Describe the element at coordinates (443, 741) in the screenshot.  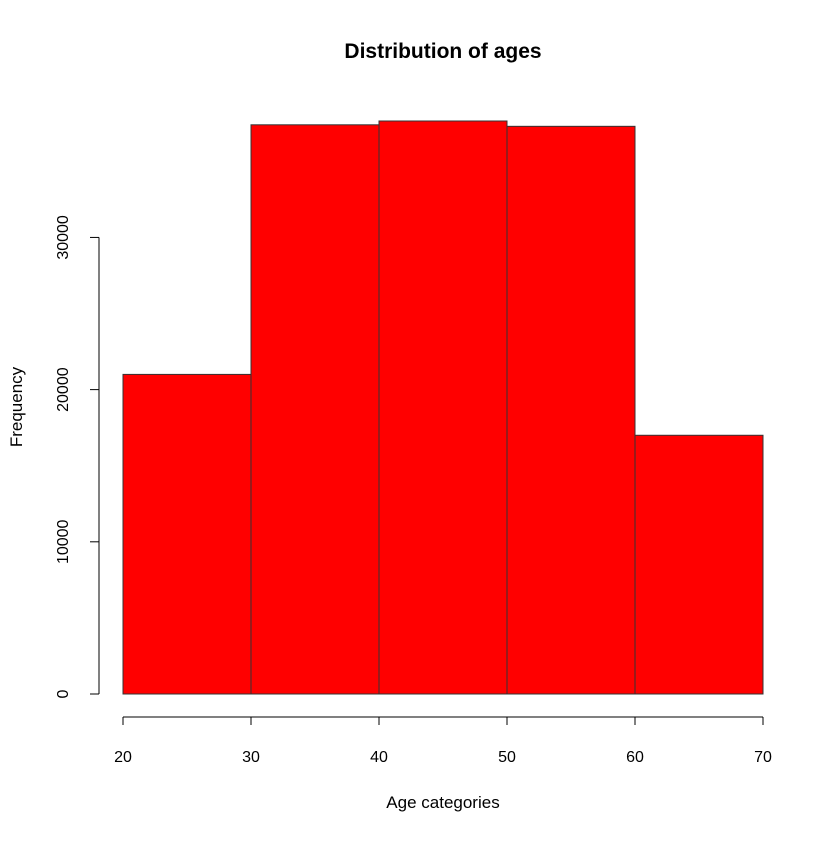
I see `x-axis: 20 30 40 50 60 70` at that location.